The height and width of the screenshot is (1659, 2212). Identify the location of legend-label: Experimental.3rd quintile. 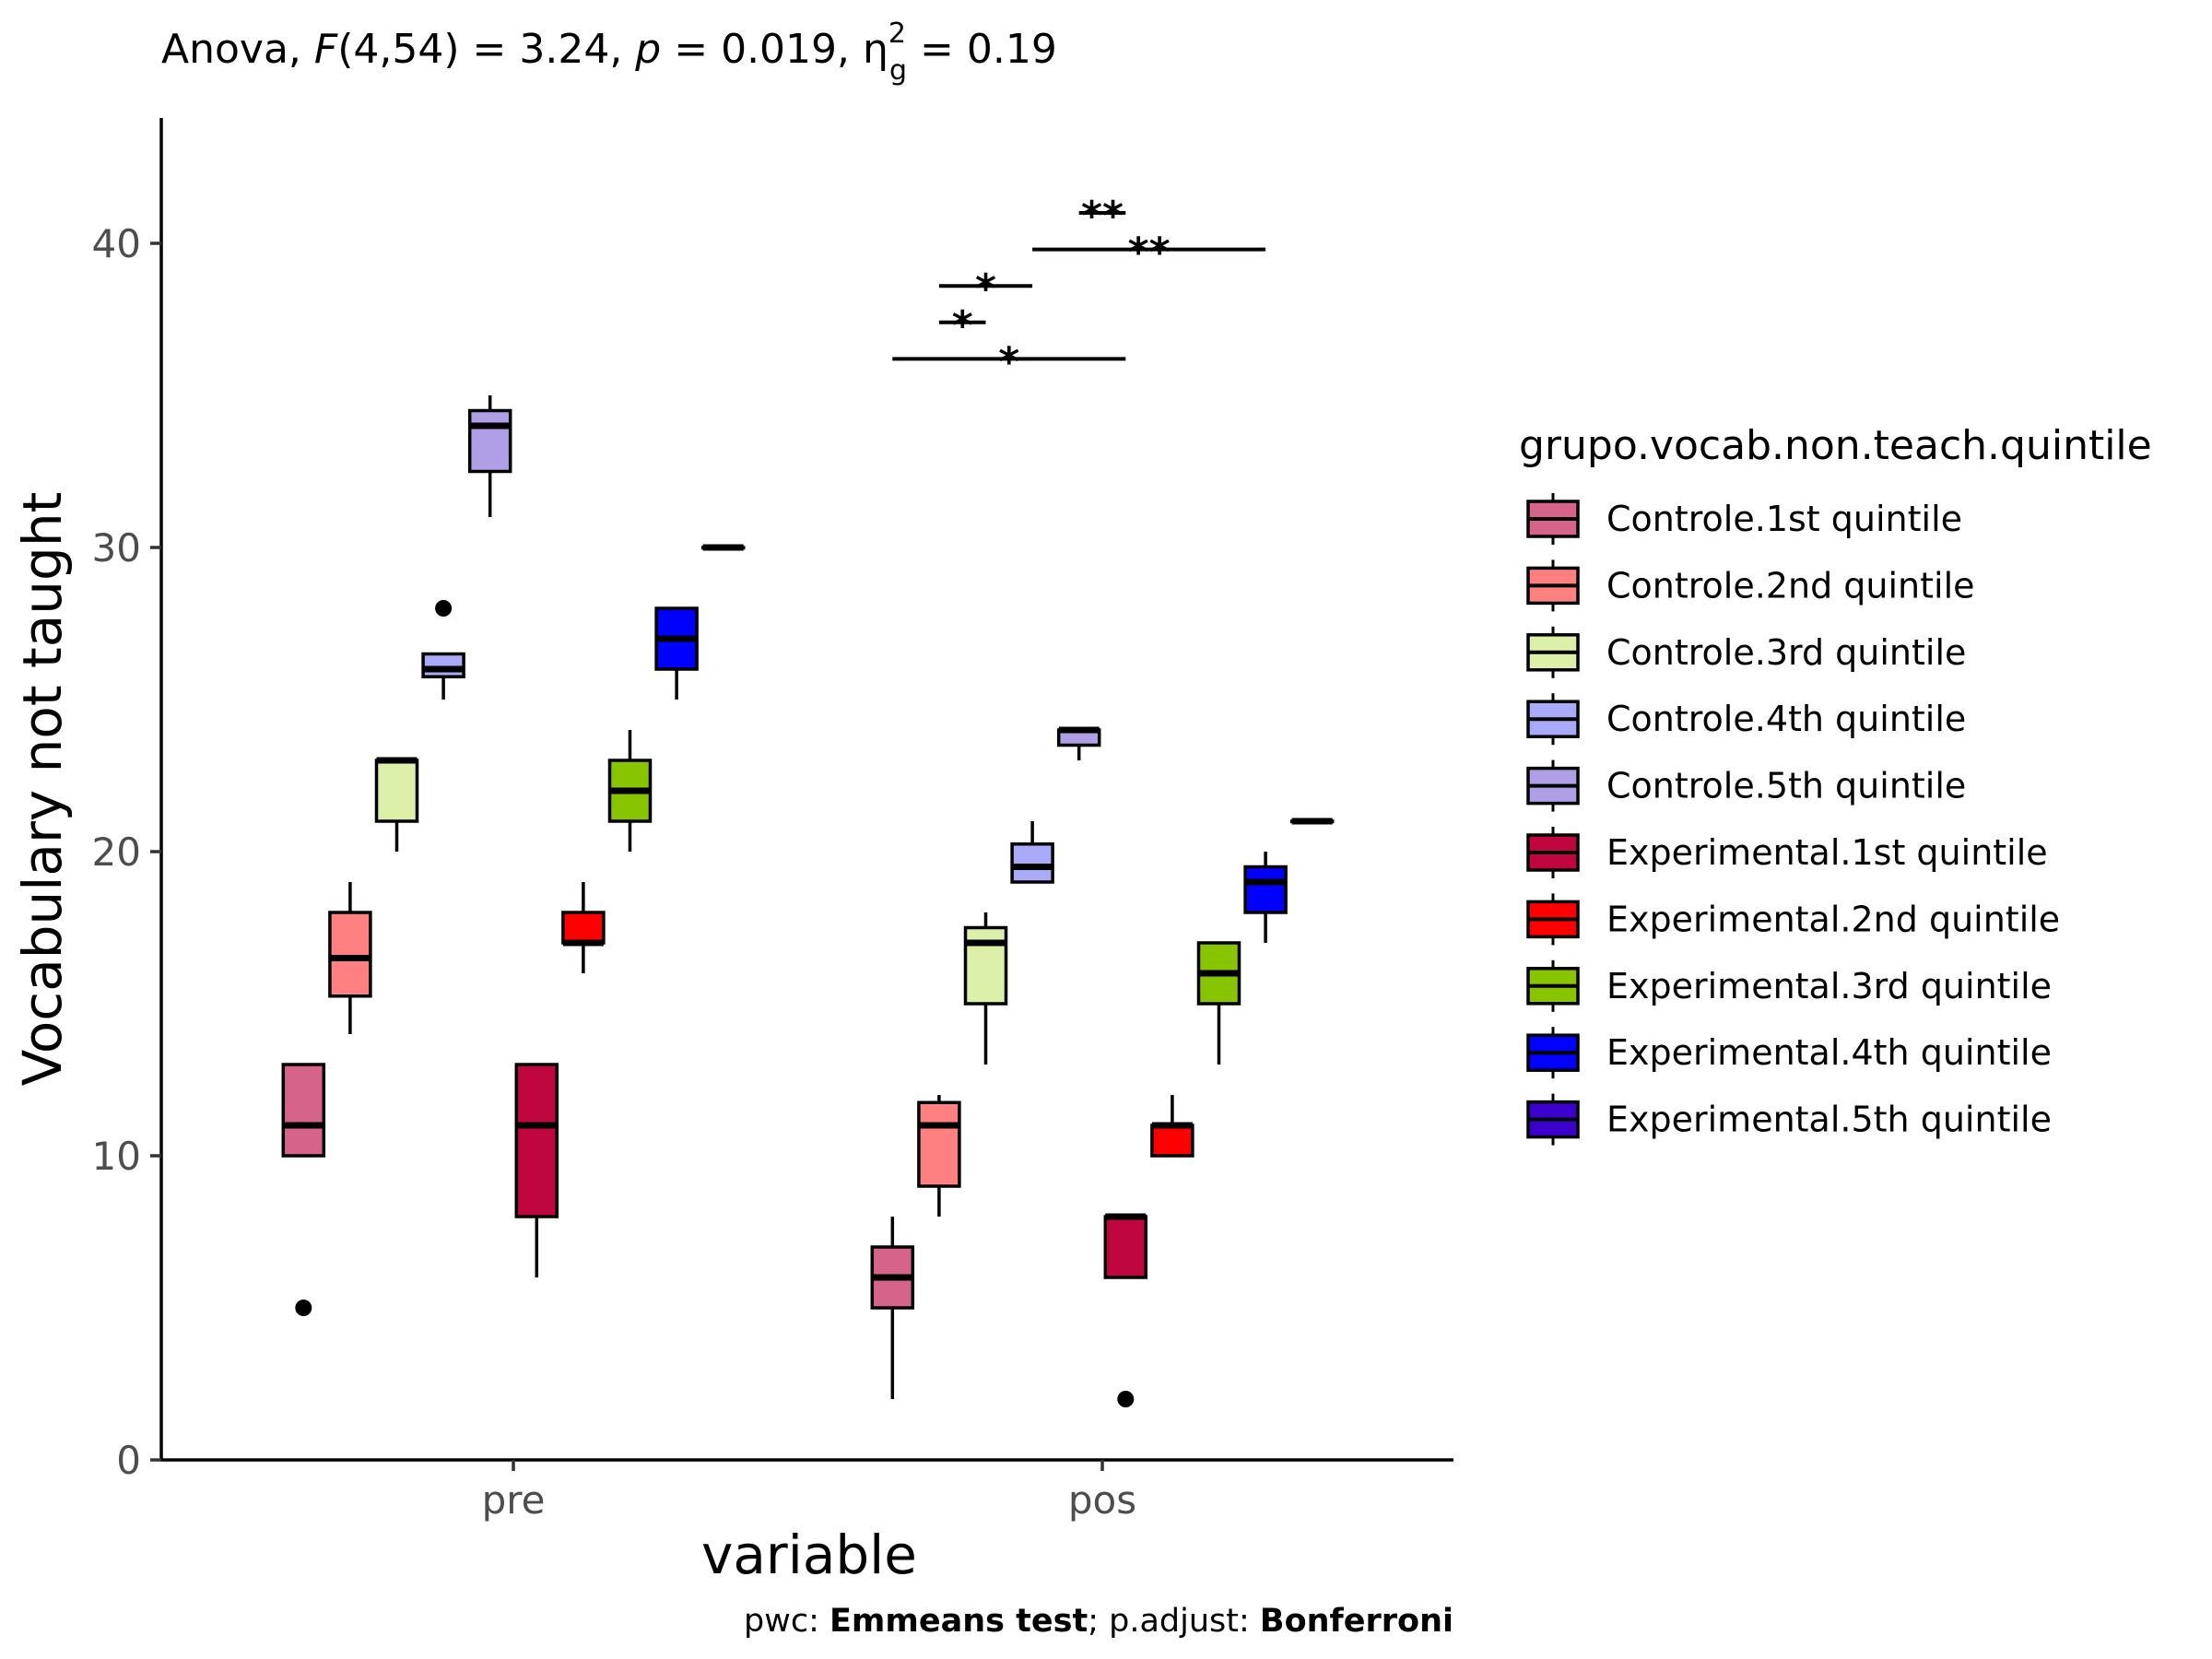
(1829, 986).